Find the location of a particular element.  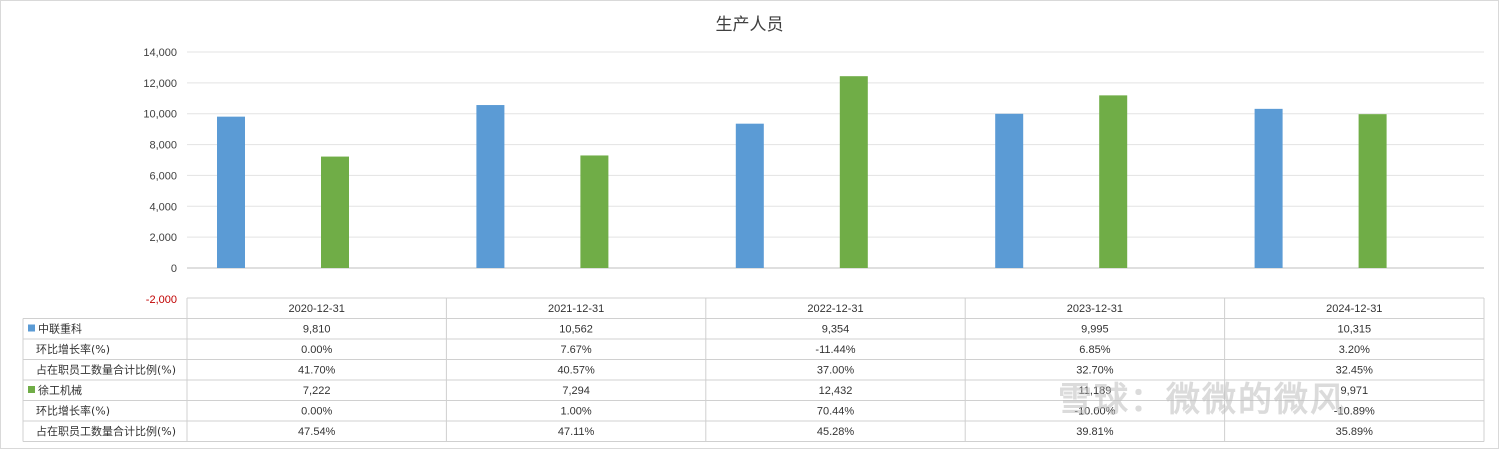

table-cell: -11.44% is located at coordinates (835, 350).